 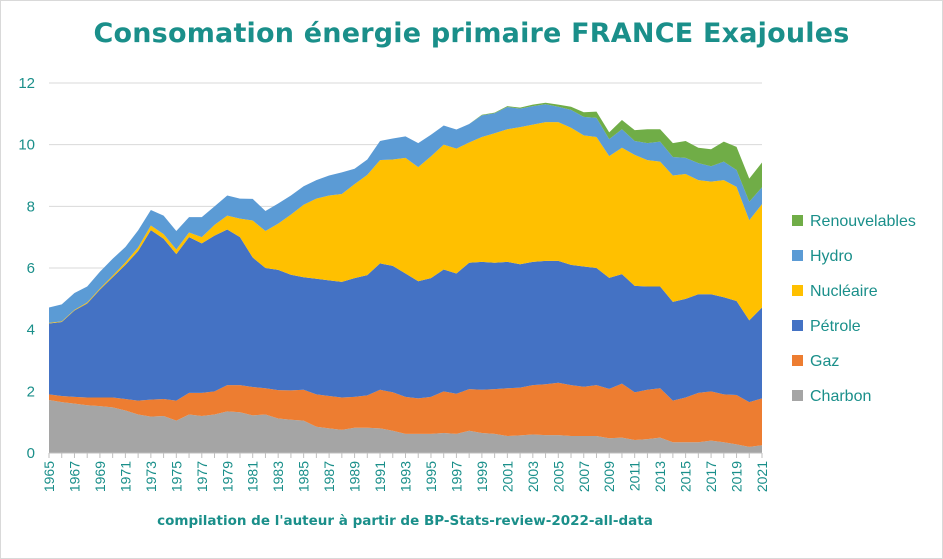 I want to click on legend-swatch-renouvelables, so click(x=797, y=220).